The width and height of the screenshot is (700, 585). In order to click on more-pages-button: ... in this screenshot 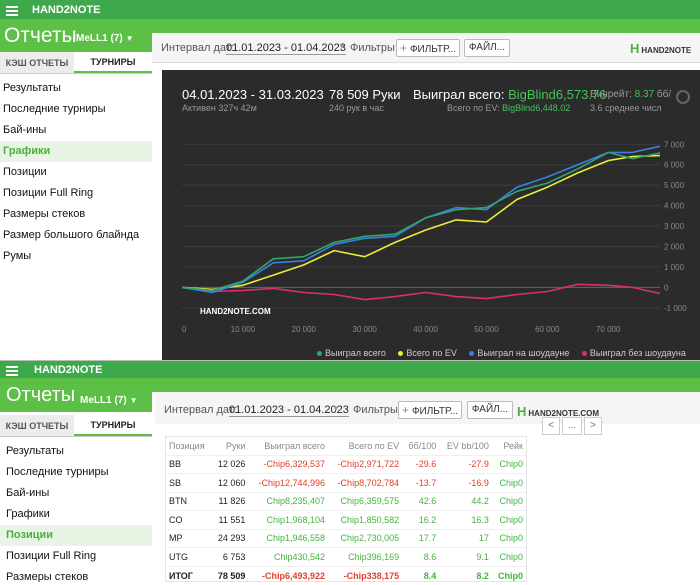, I will do `click(572, 426)`.